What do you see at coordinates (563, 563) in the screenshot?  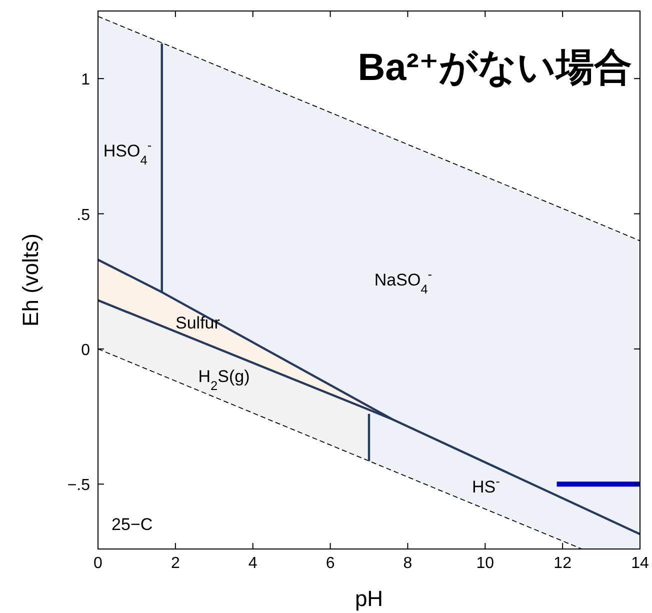 I see `x-tick-label: 12` at bounding box center [563, 563].